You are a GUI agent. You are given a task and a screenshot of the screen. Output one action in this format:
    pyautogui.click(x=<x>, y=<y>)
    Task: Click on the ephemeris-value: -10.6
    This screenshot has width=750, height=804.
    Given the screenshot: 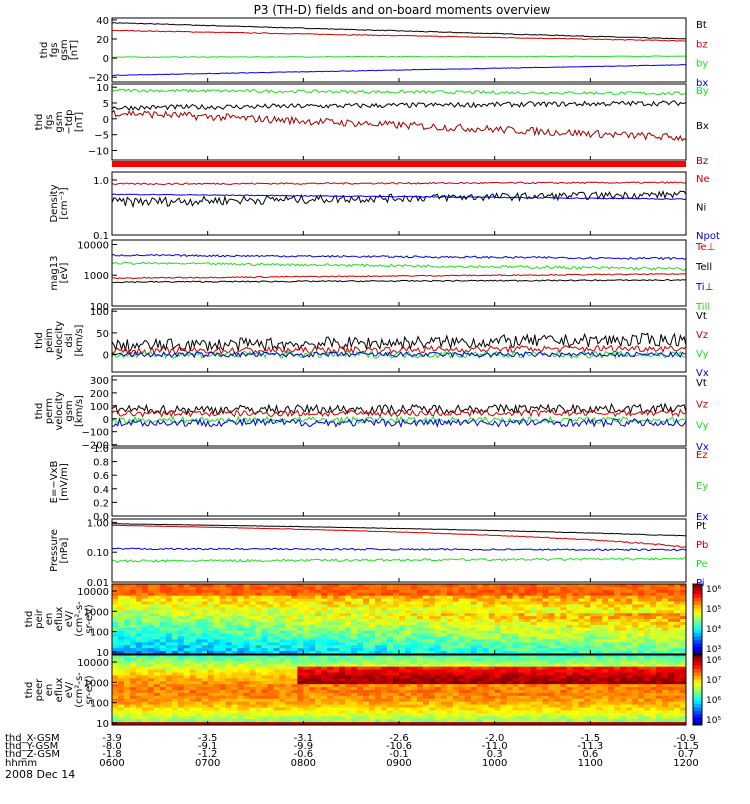 What is the action you would take?
    pyautogui.click(x=399, y=746)
    